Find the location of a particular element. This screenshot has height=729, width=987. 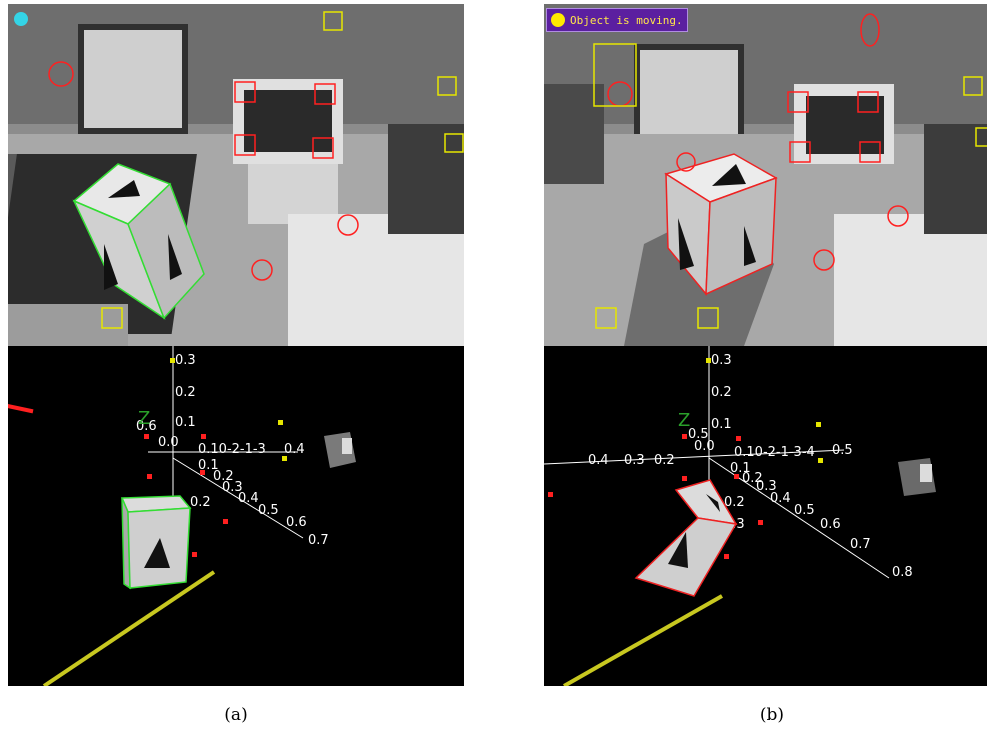

cluster-label: 0.6 is located at coordinates (146, 426).